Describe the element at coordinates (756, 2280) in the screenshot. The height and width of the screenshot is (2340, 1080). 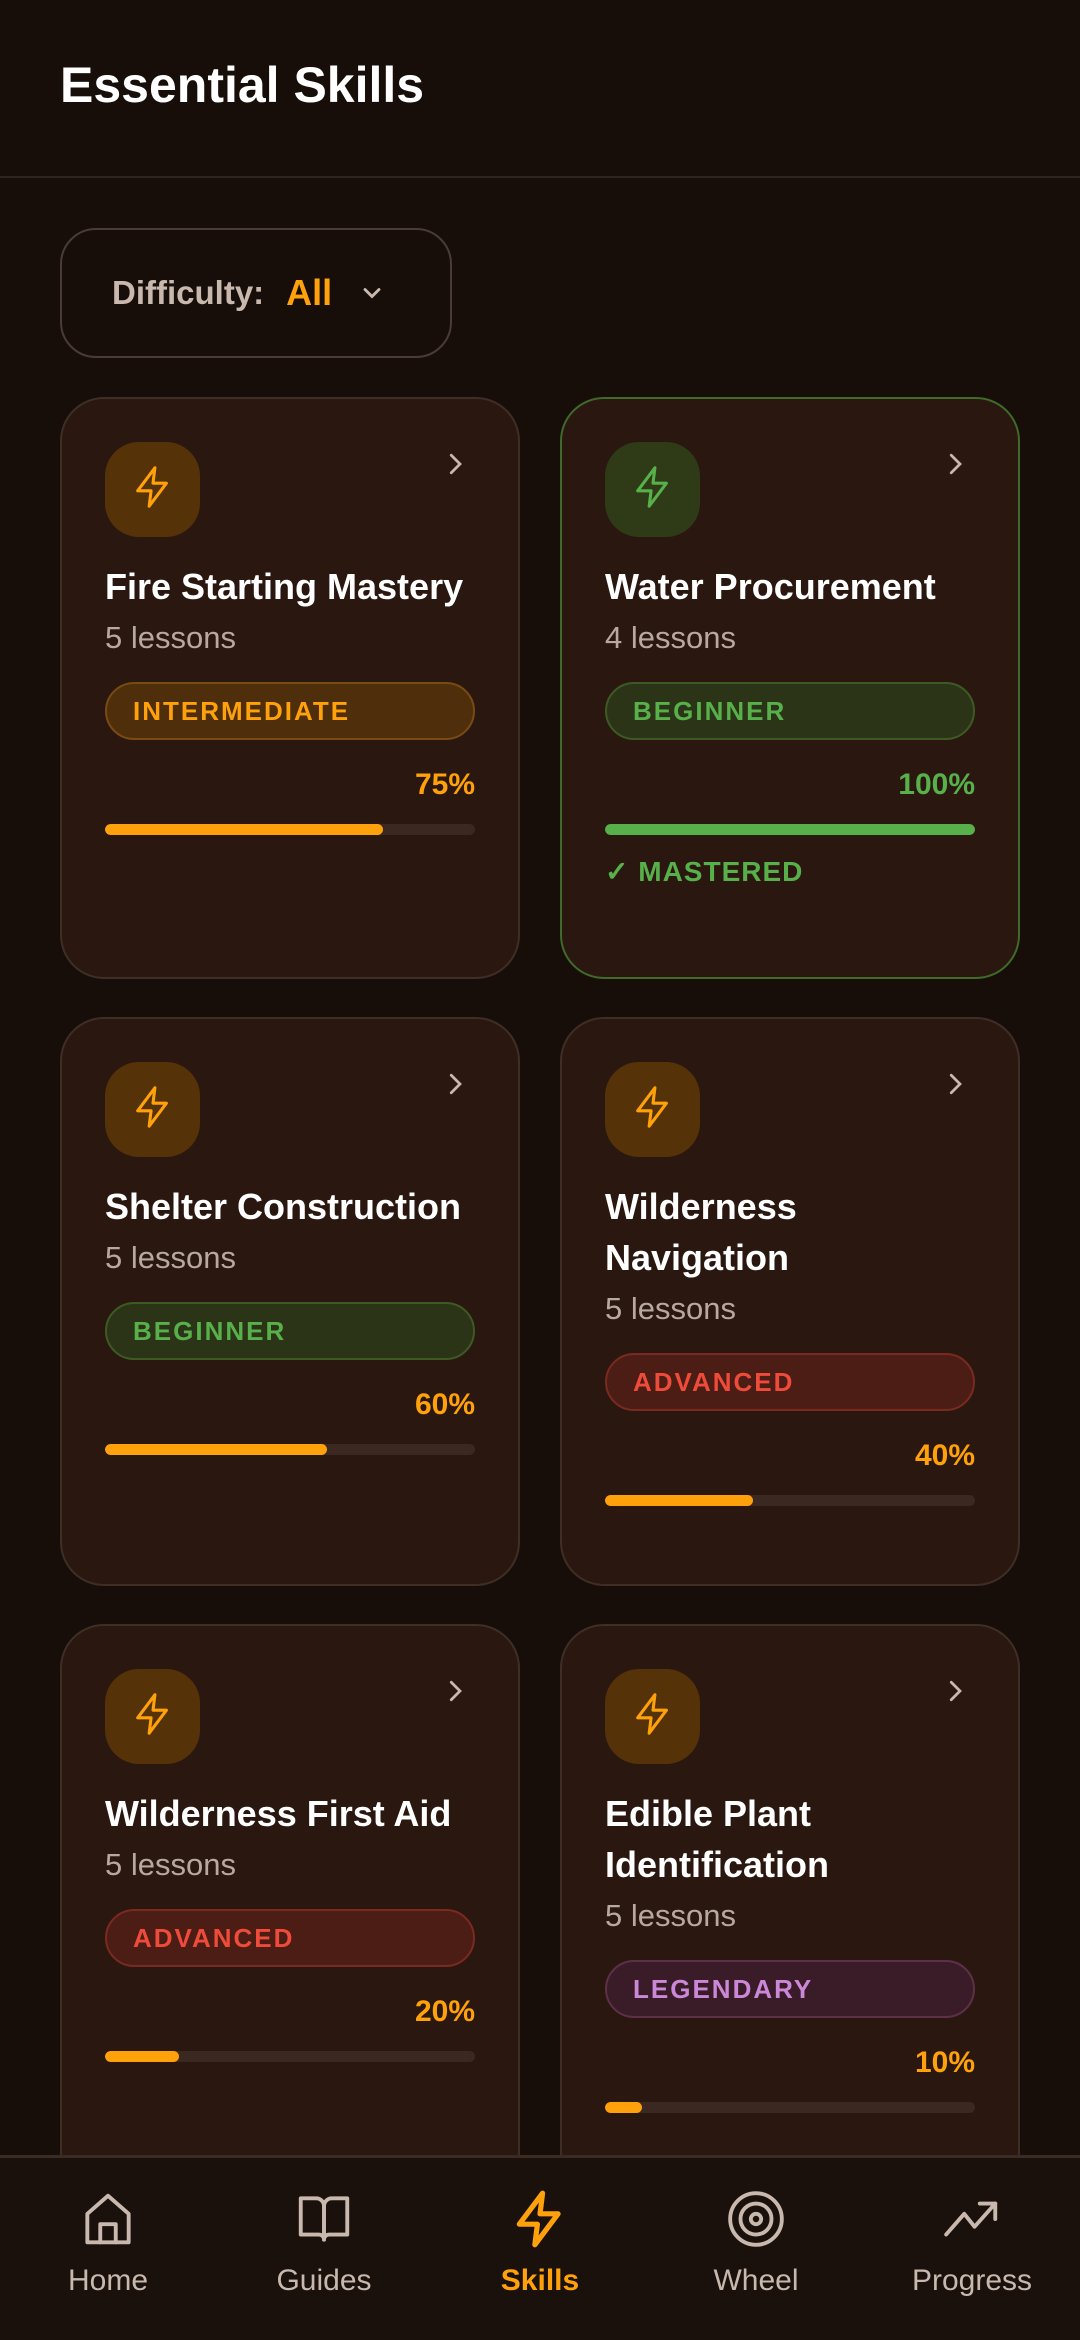
I see `nav-label: Wheel` at that location.